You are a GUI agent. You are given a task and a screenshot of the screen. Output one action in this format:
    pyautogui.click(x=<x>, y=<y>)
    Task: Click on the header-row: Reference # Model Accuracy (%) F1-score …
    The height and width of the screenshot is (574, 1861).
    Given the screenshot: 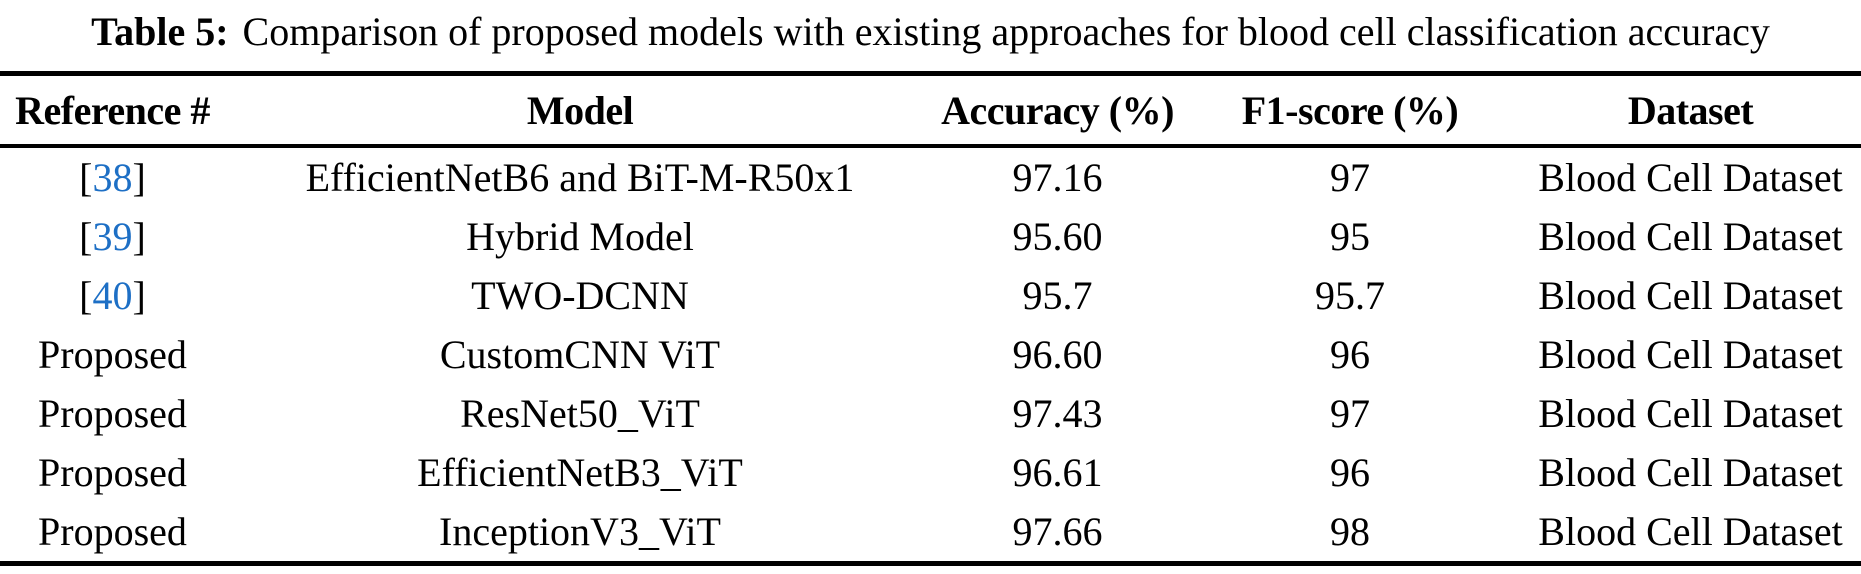 What is the action you would take?
    pyautogui.click(x=930, y=110)
    